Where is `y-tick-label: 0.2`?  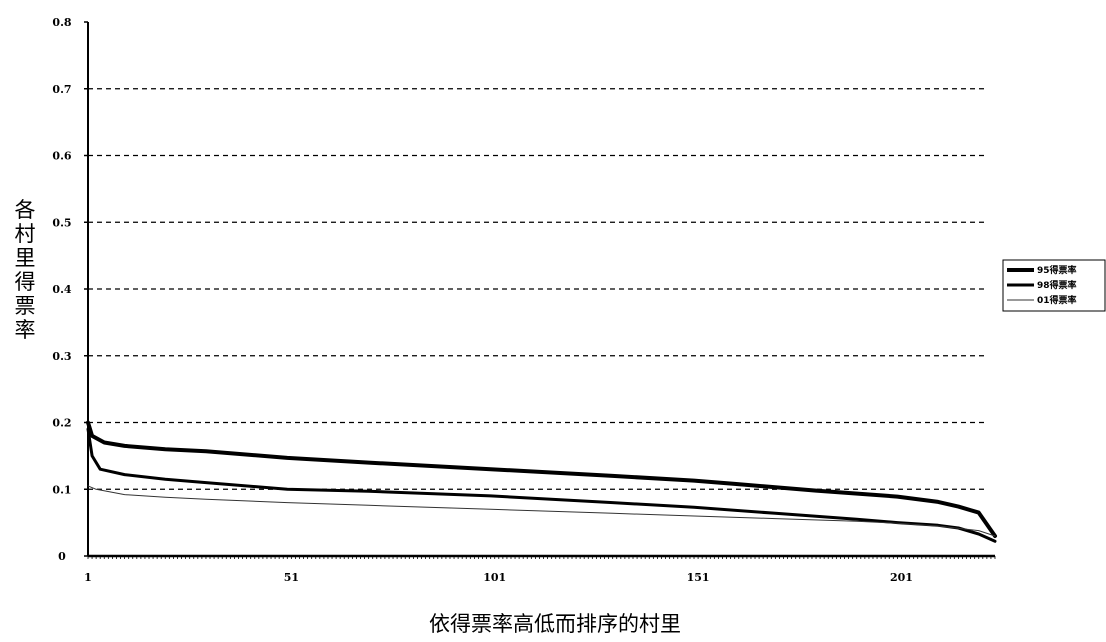 y-tick-label: 0.2 is located at coordinates (61, 423).